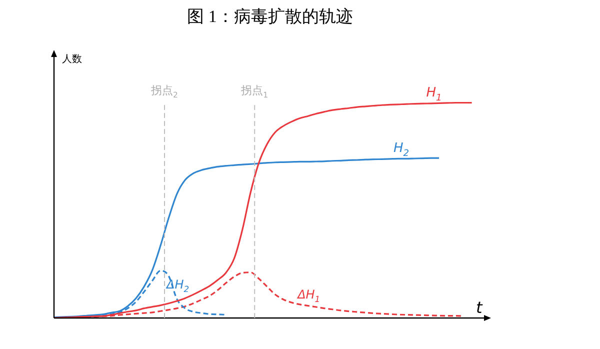 Image resolution: width=600 pixels, height=349 pixels. What do you see at coordinates (270, 17) in the screenshot?
I see `chart-title: 图 1：病毒扩散的轨迹` at bounding box center [270, 17].